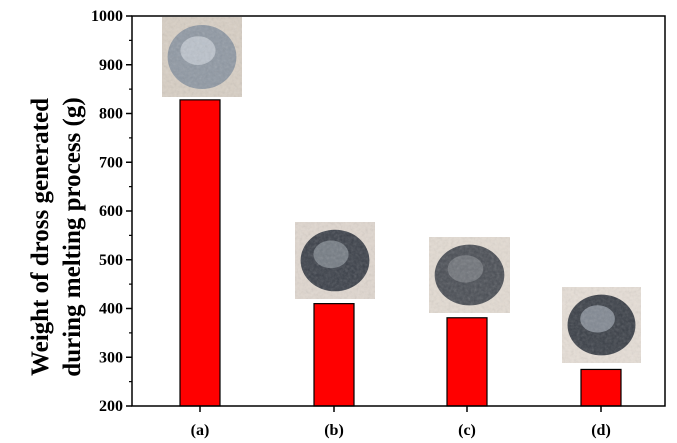  What do you see at coordinates (200, 430) in the screenshot?
I see `x-tick-label: (a)` at bounding box center [200, 430].